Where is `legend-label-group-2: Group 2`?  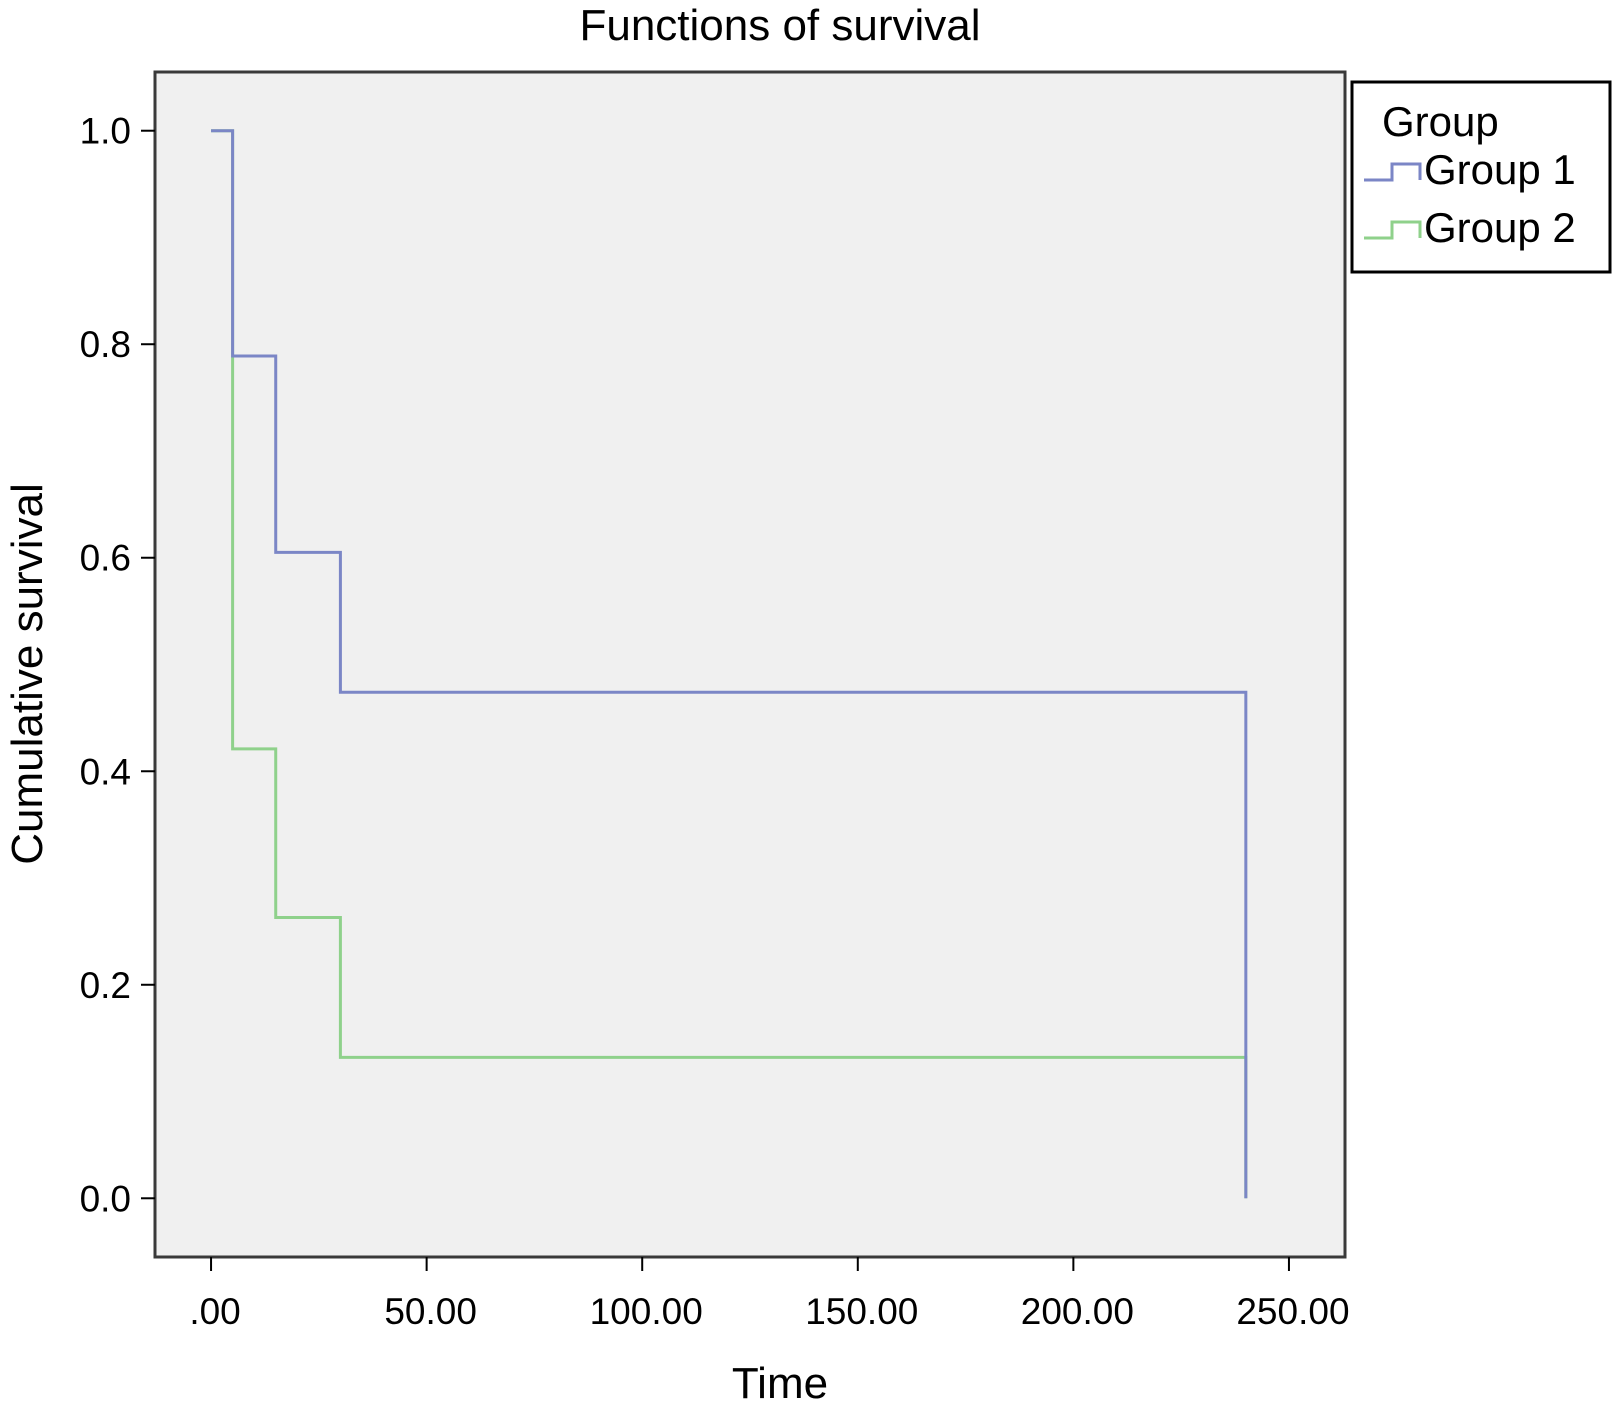
legend-label-group-2: Group 2 is located at coordinates (1500, 227).